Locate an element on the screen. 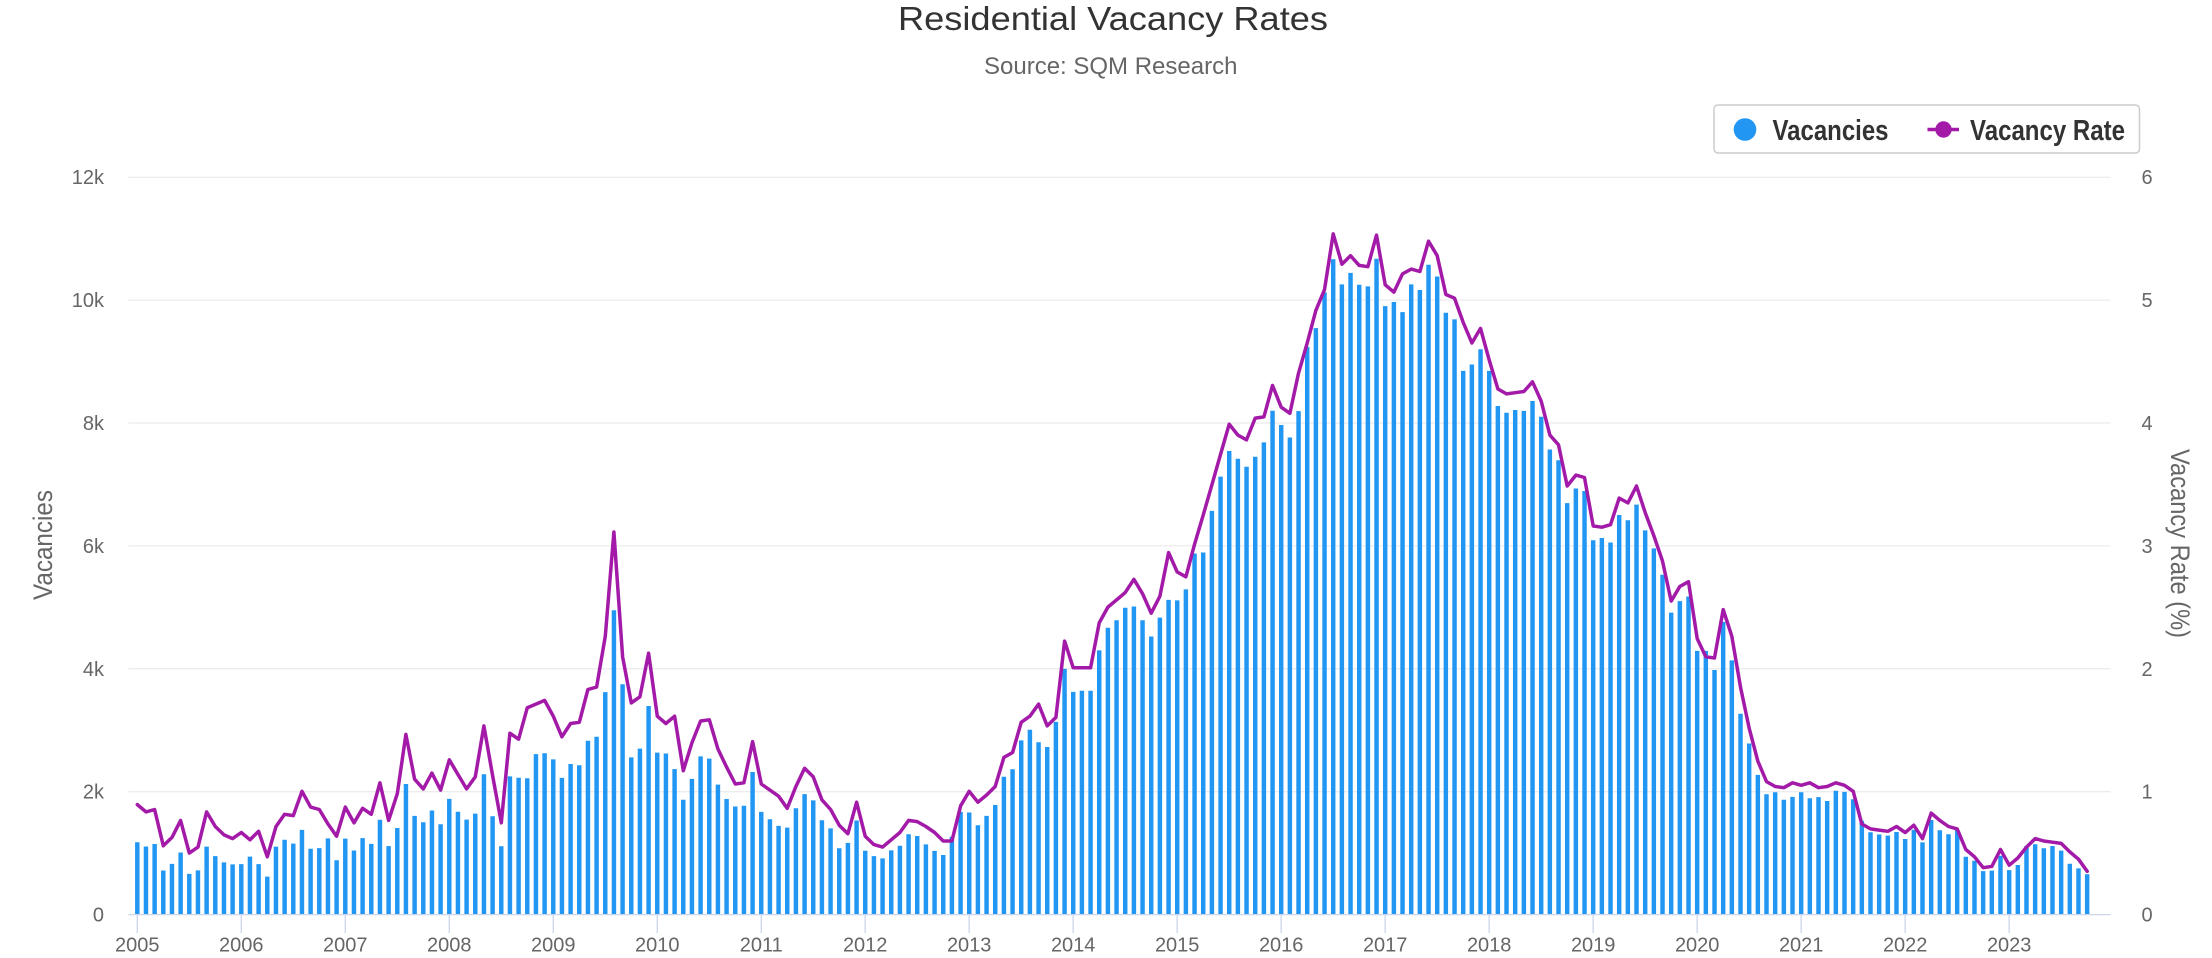 The width and height of the screenshot is (2212, 958). svg-text: 3 is located at coordinates (2147, 547).